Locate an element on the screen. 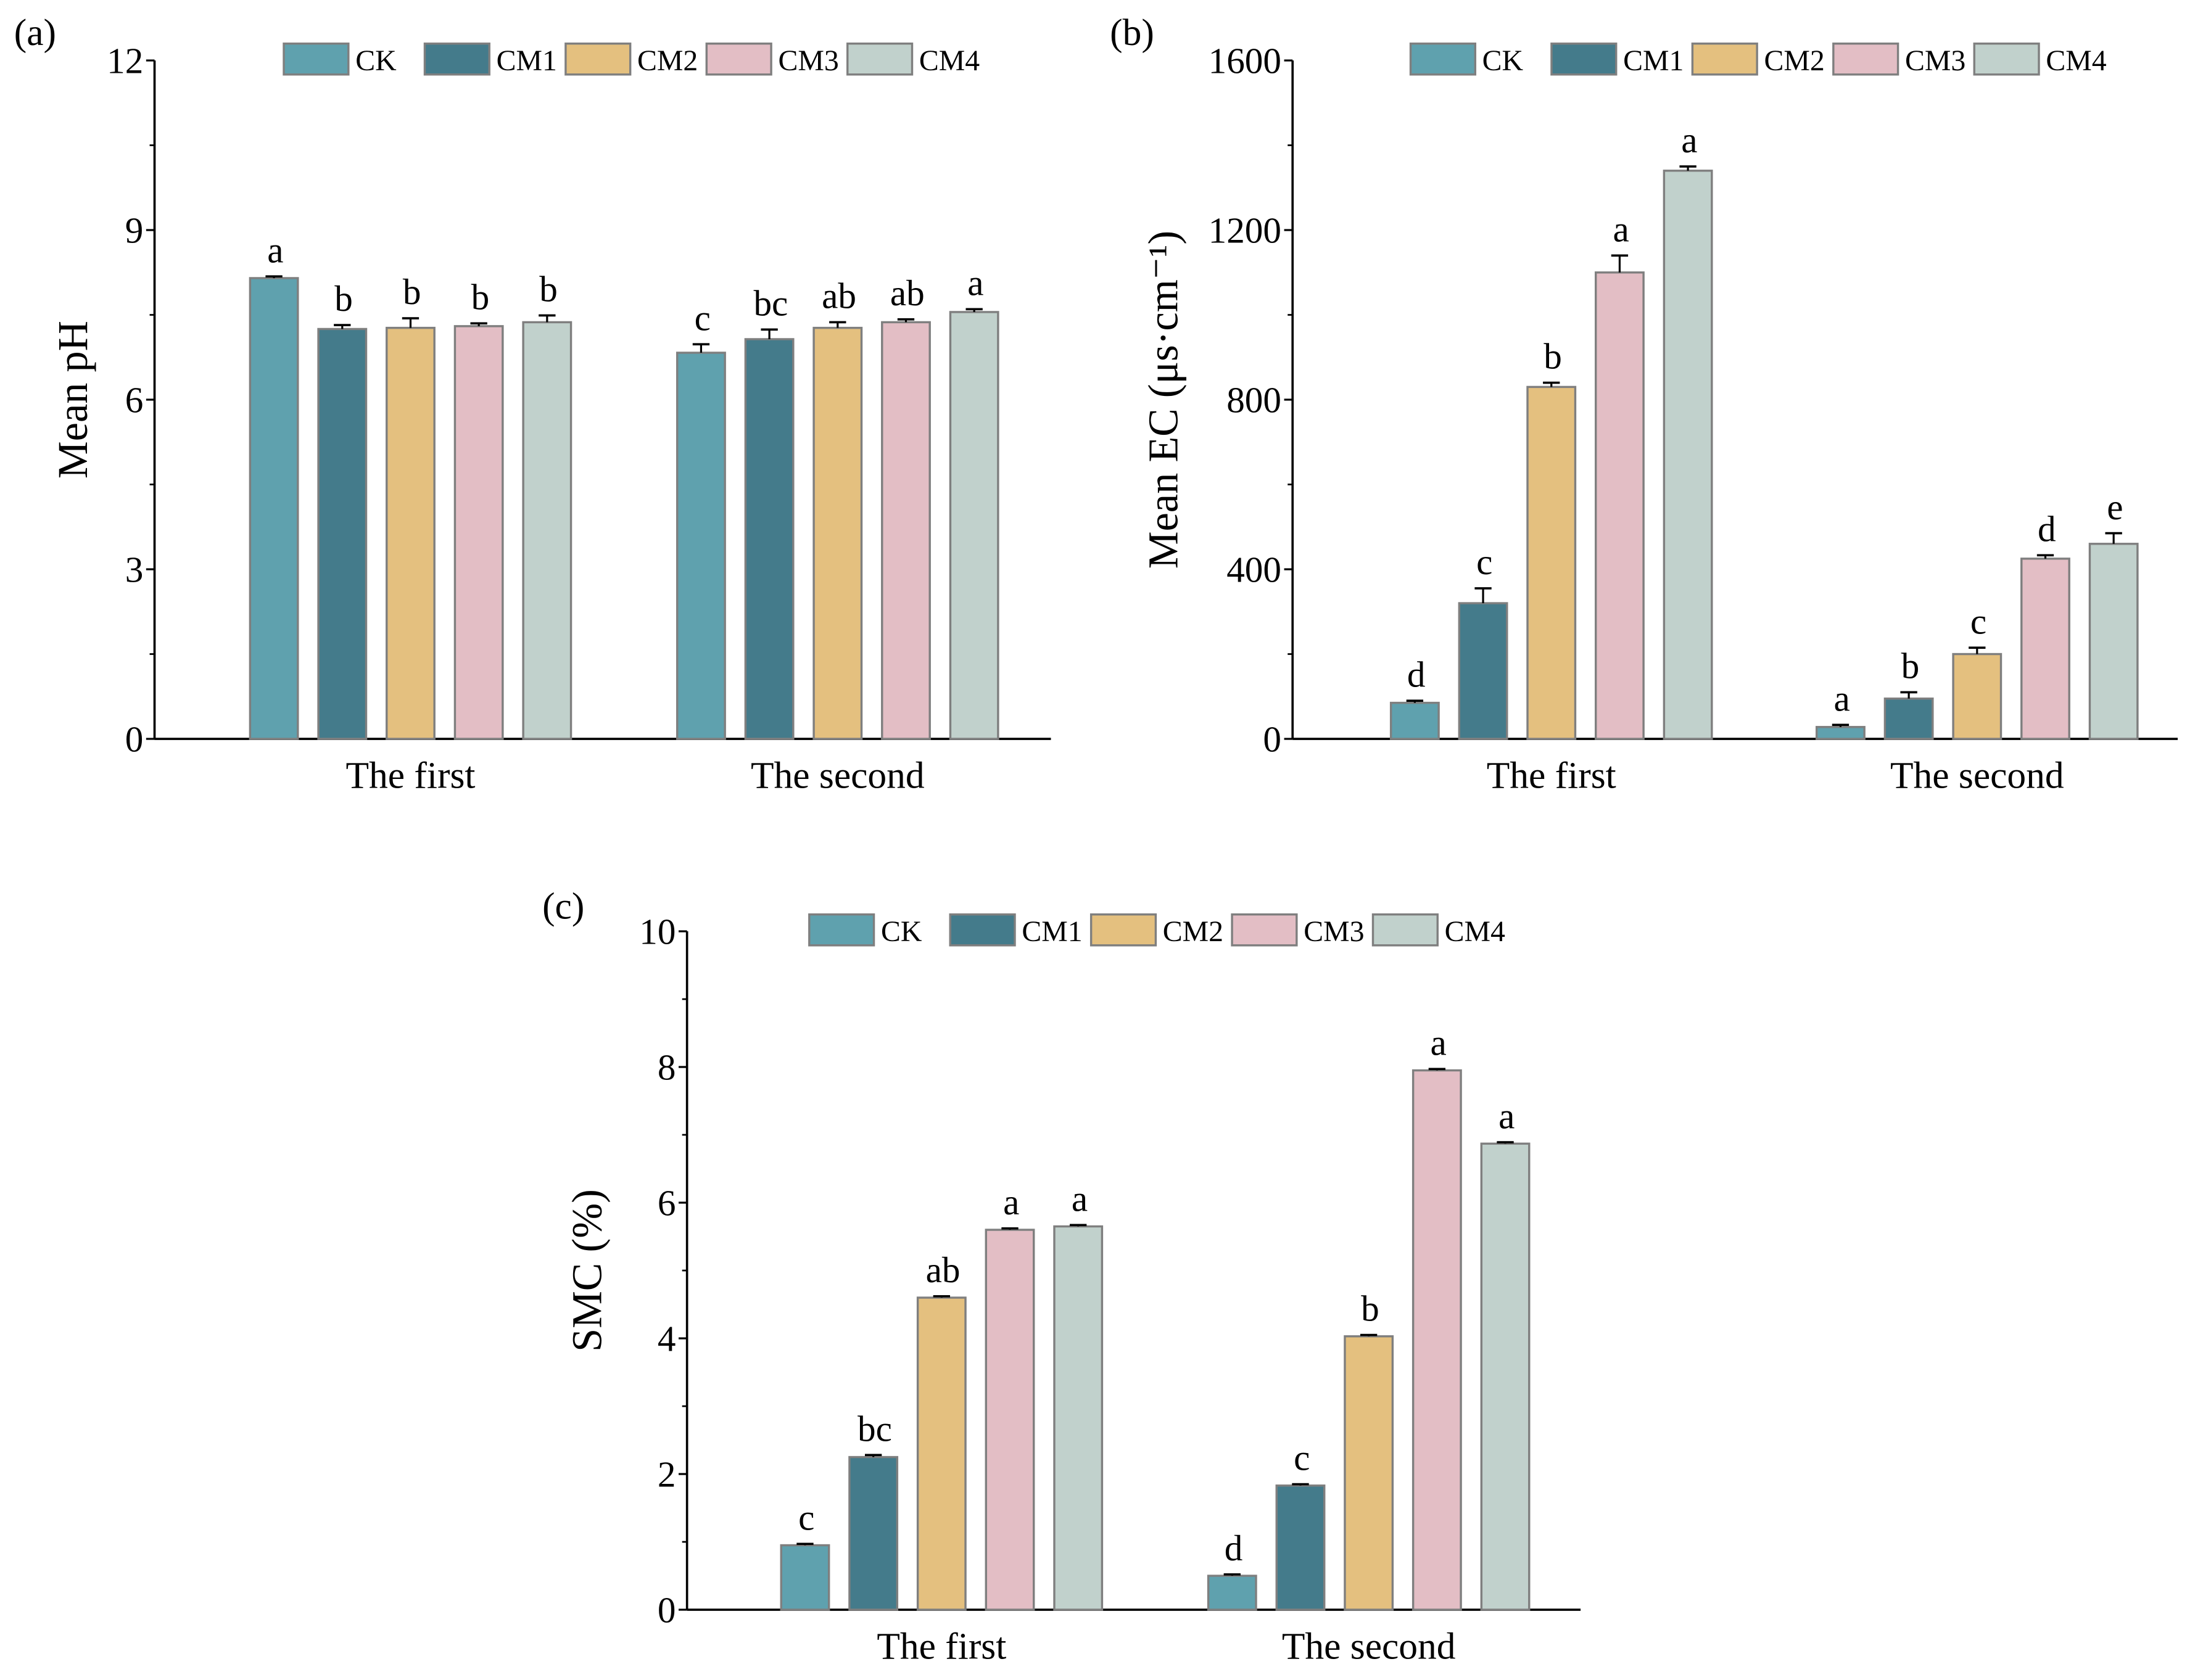 The image size is (2203, 1680). panel-label: (b) is located at coordinates (1132, 33).